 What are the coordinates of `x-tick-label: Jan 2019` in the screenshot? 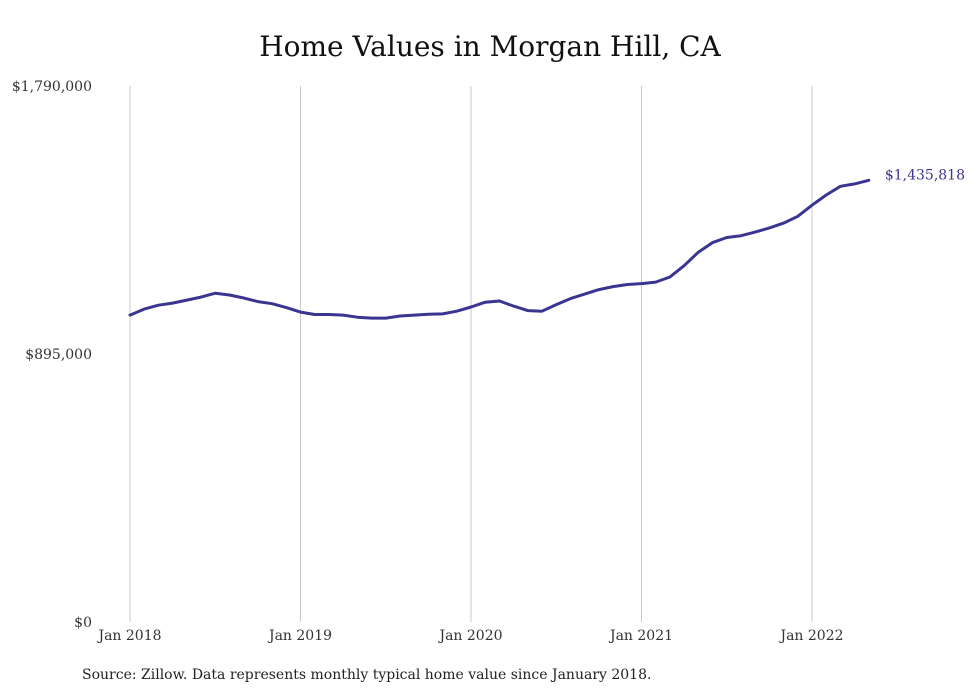 It's located at (299, 636).